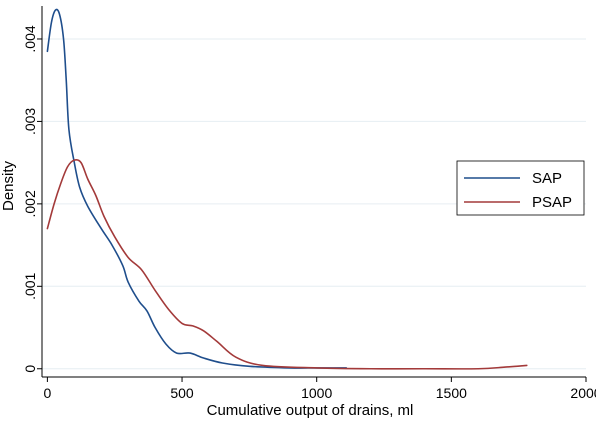 Image resolution: width=596 pixels, height=421 pixels. What do you see at coordinates (30, 285) in the screenshot?
I see `y-tick-label-1: .001` at bounding box center [30, 285].